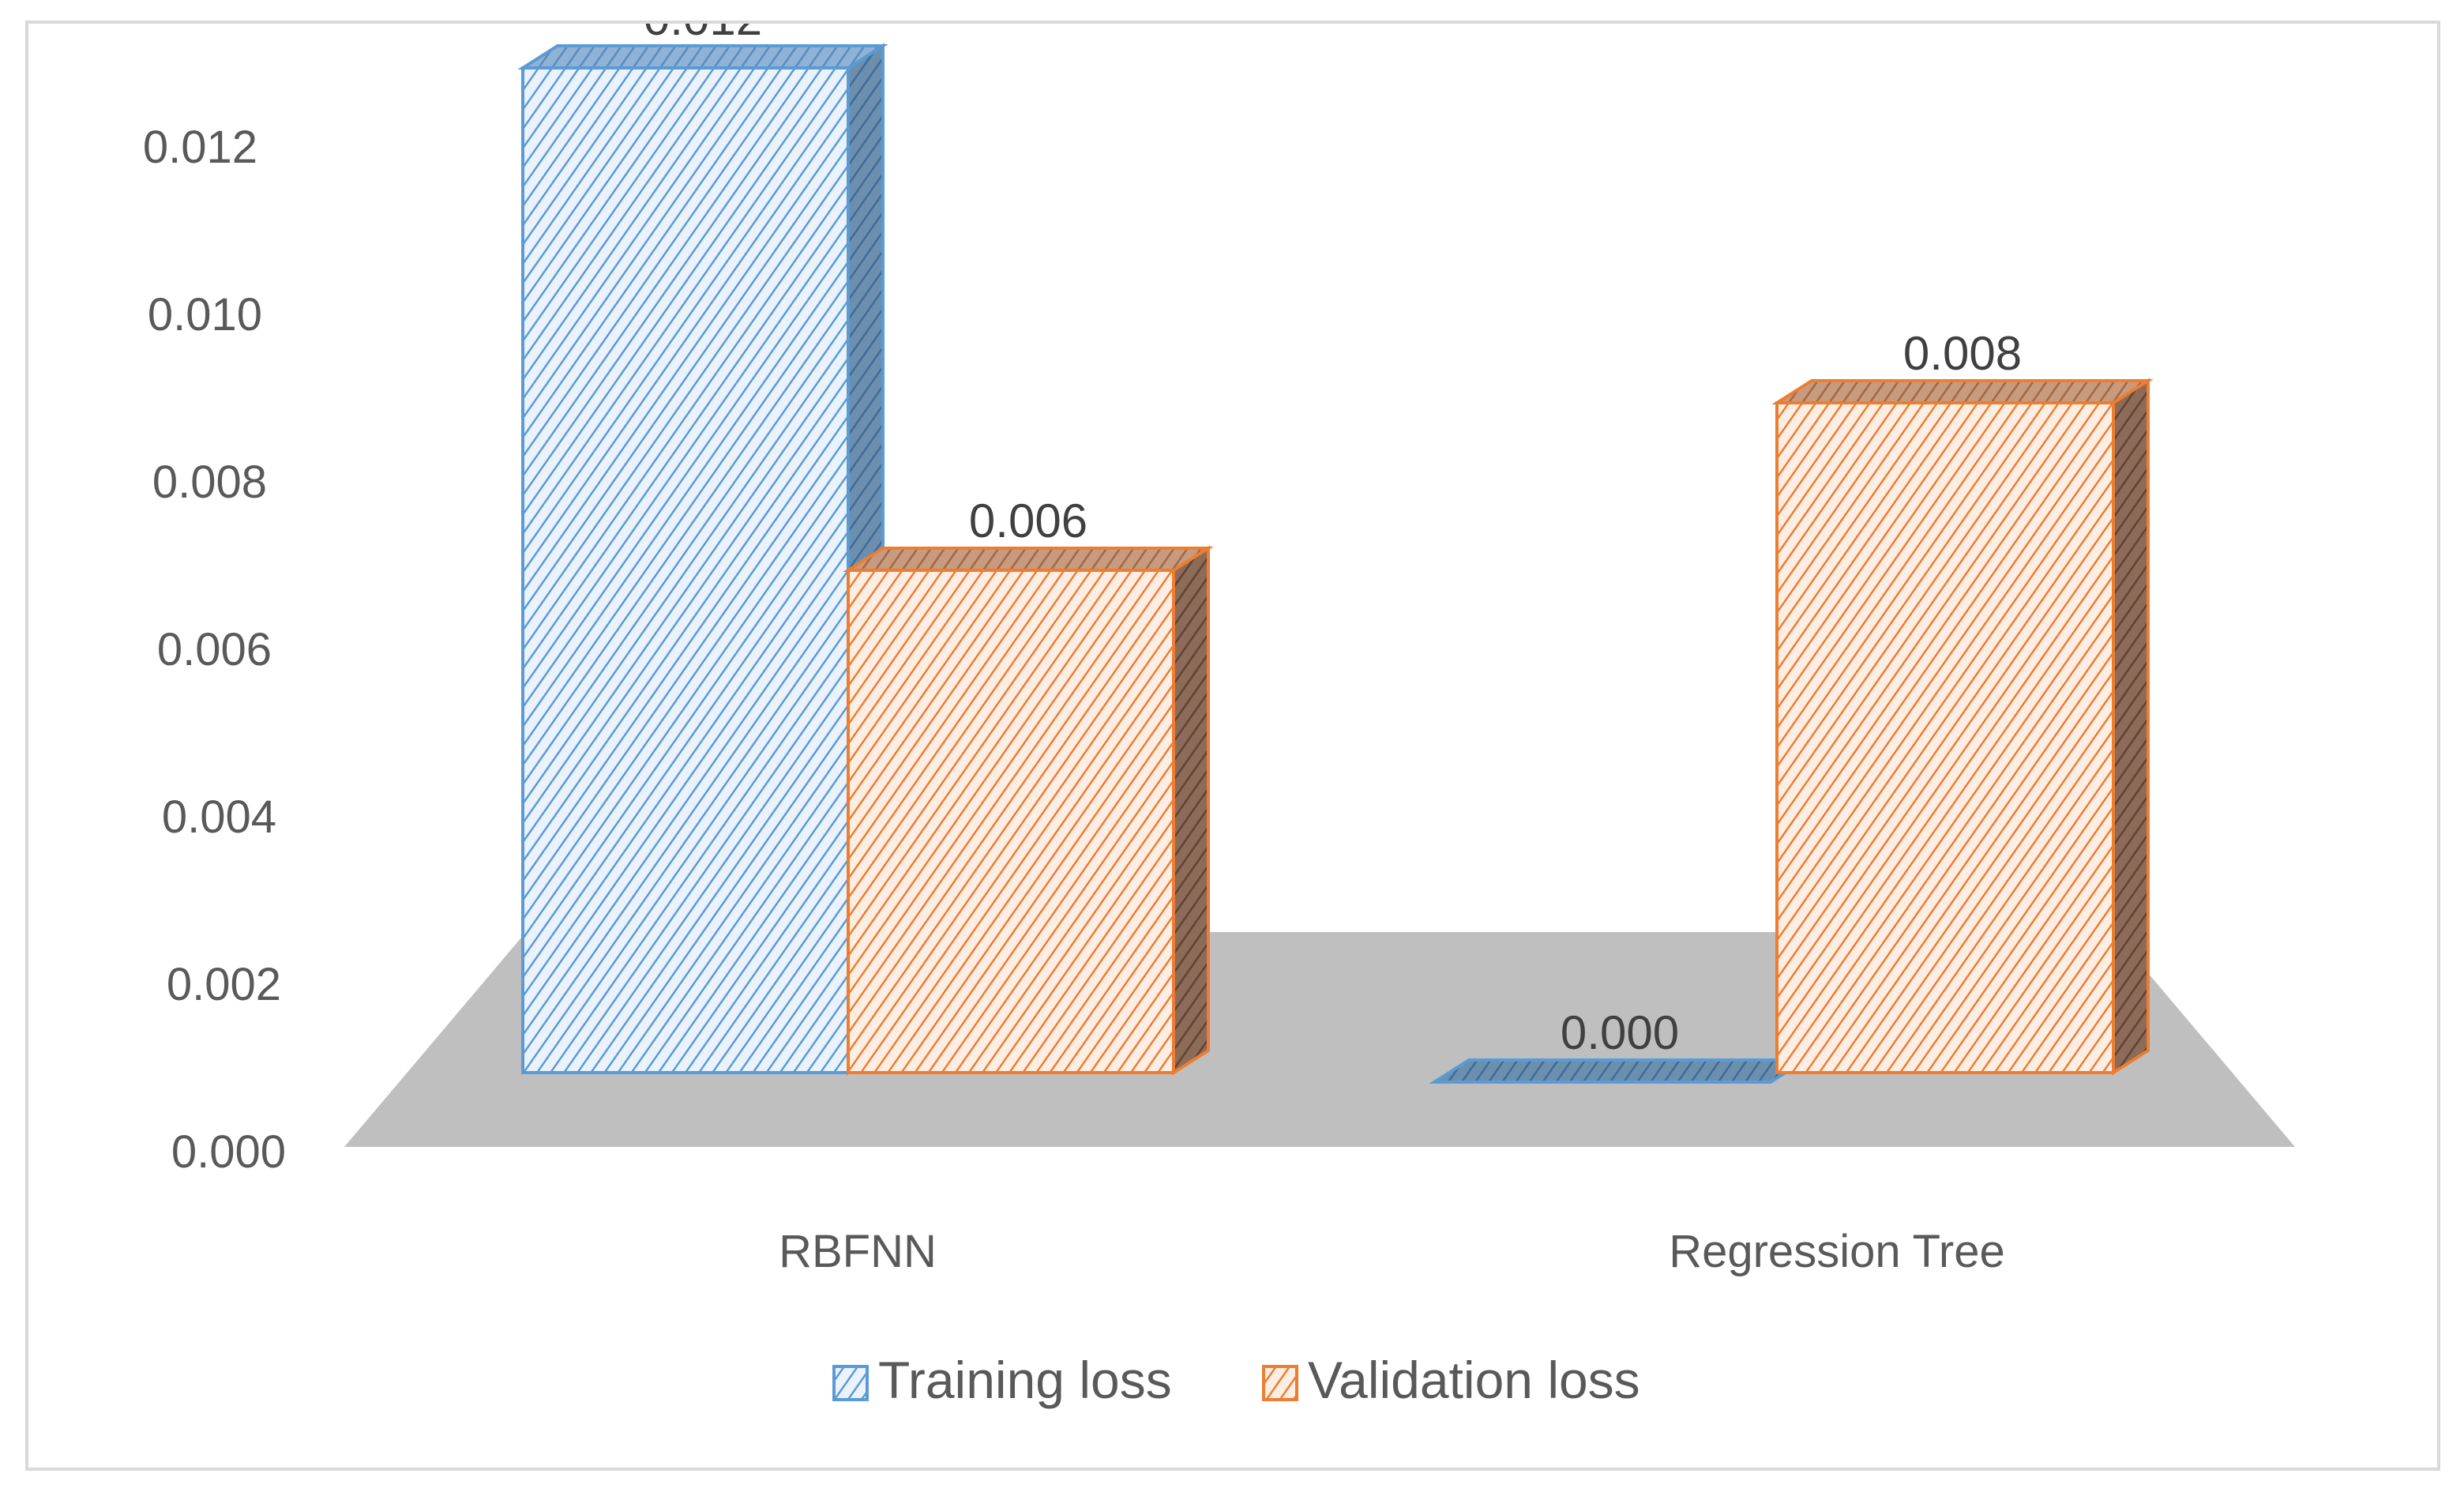  What do you see at coordinates (703, 34) in the screenshot?
I see `data-label: 0.012` at bounding box center [703, 34].